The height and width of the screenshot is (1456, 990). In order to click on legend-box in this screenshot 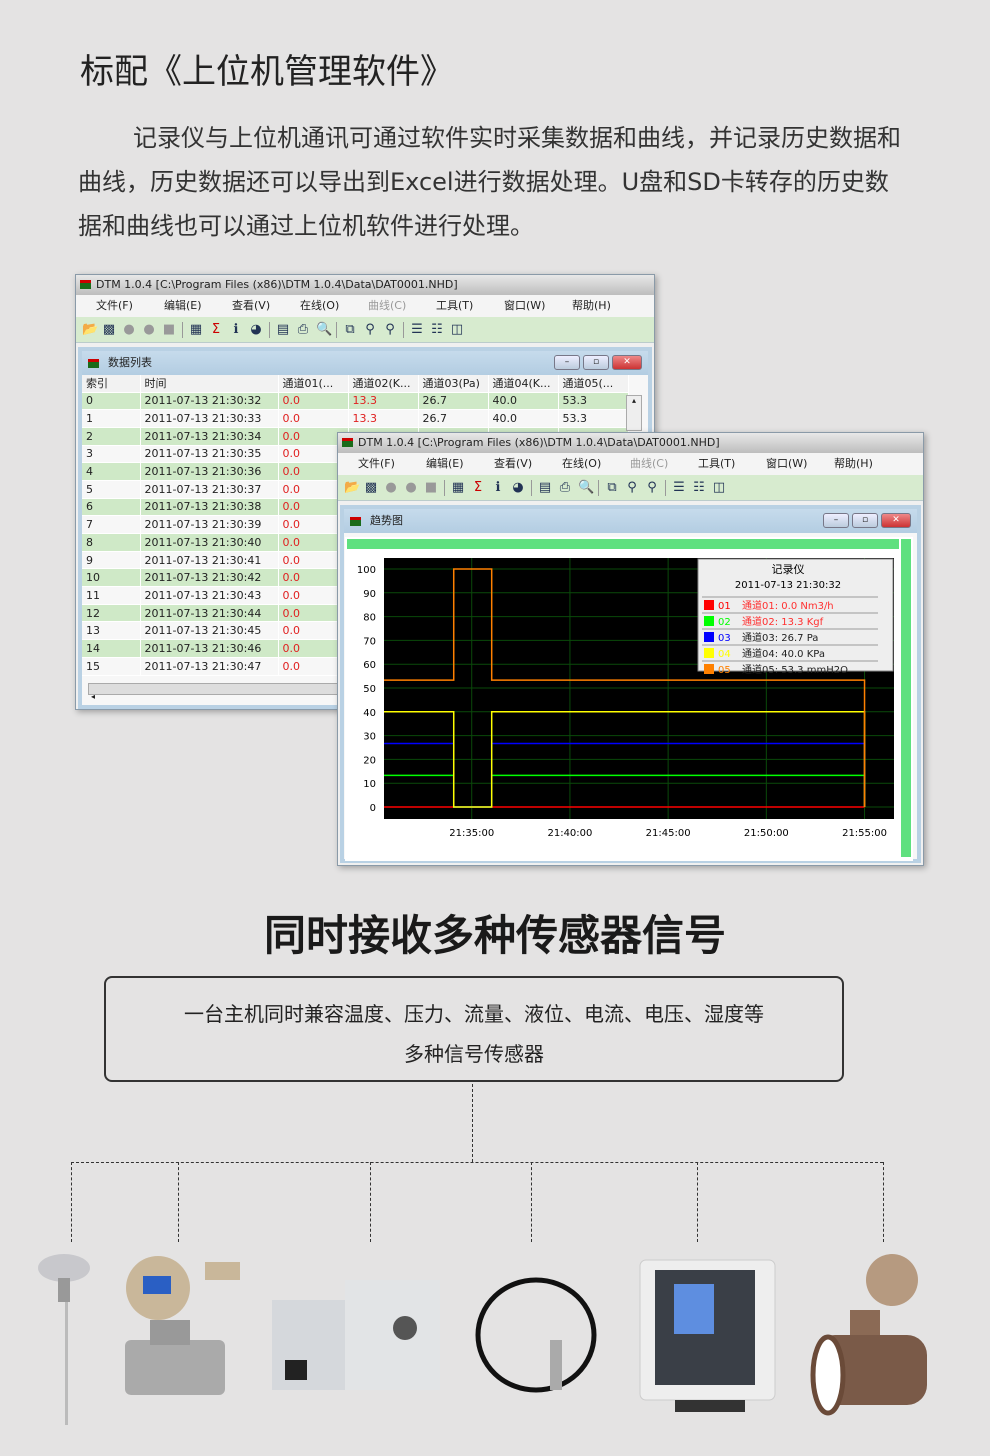, I will do `click(795, 615)`.